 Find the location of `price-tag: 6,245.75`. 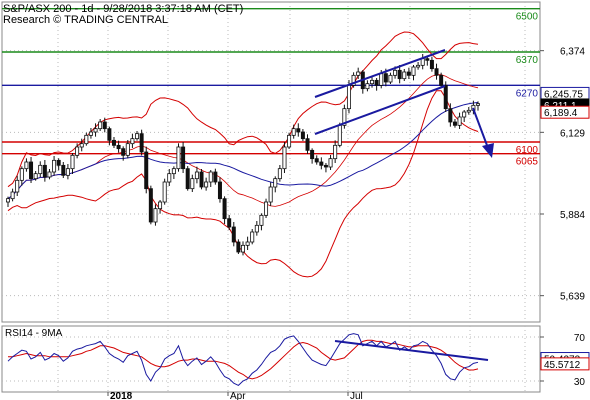

price-tag: 6,245.75 is located at coordinates (565, 93).